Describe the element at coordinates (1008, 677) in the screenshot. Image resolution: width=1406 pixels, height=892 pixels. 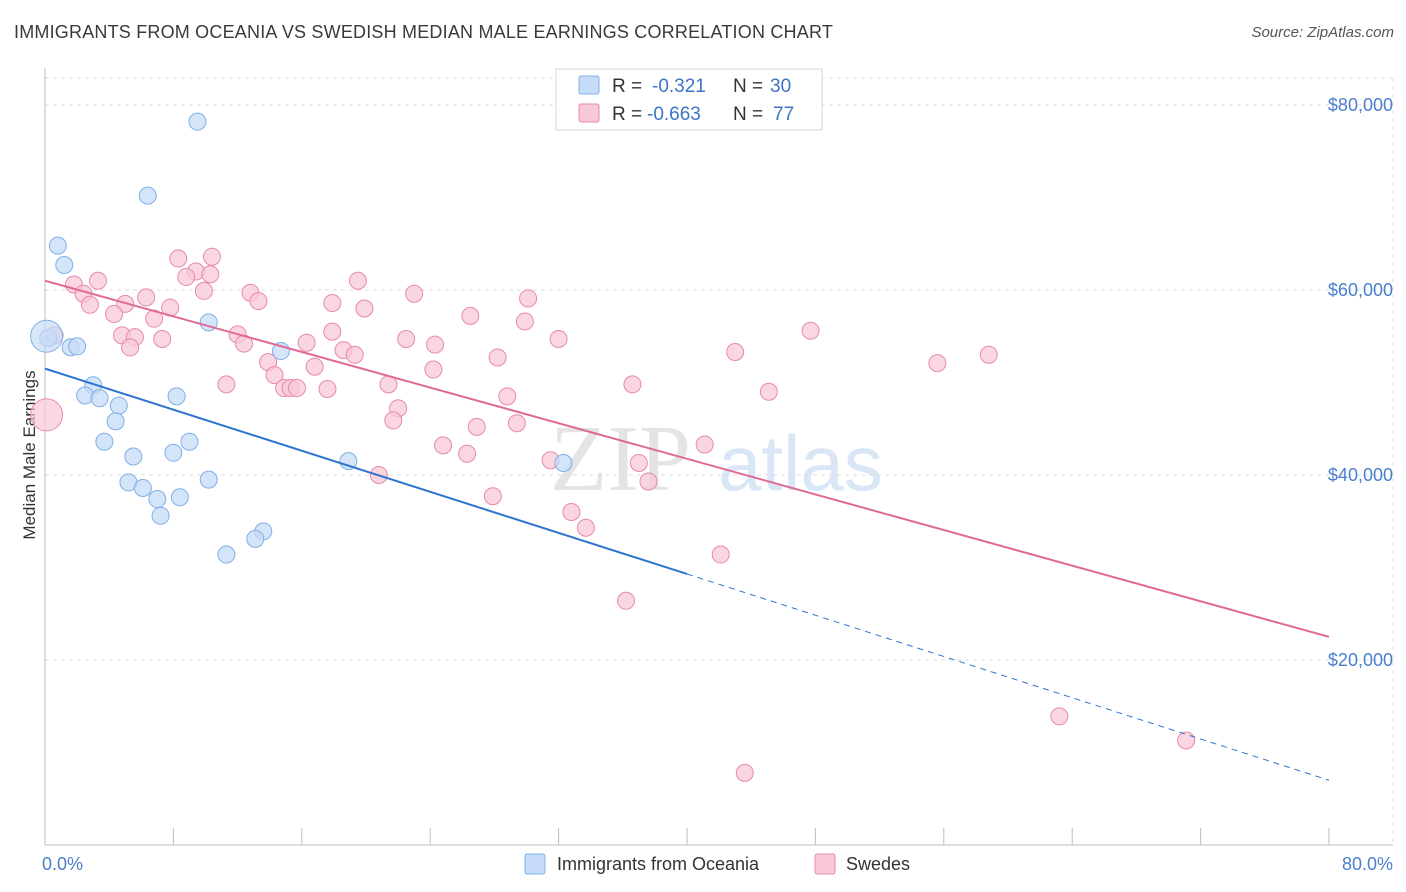
I see `trend-line-blue-extension` at that location.